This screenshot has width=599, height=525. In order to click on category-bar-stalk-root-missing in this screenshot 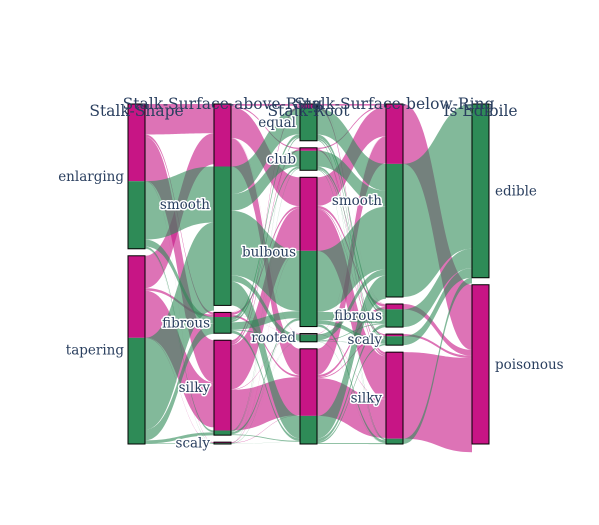, I will do `click(308, 396)`.